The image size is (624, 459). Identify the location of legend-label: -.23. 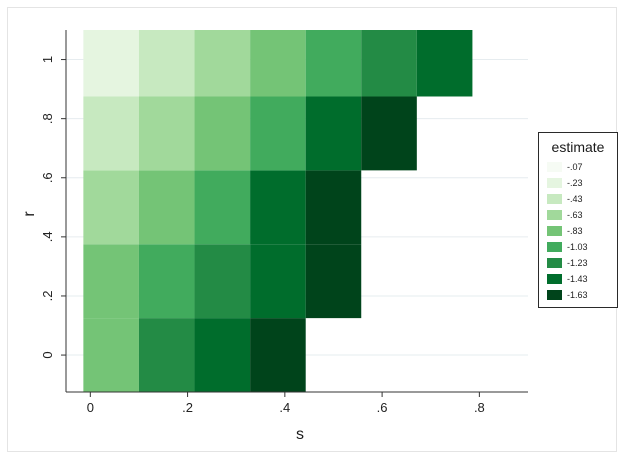
(575, 183).